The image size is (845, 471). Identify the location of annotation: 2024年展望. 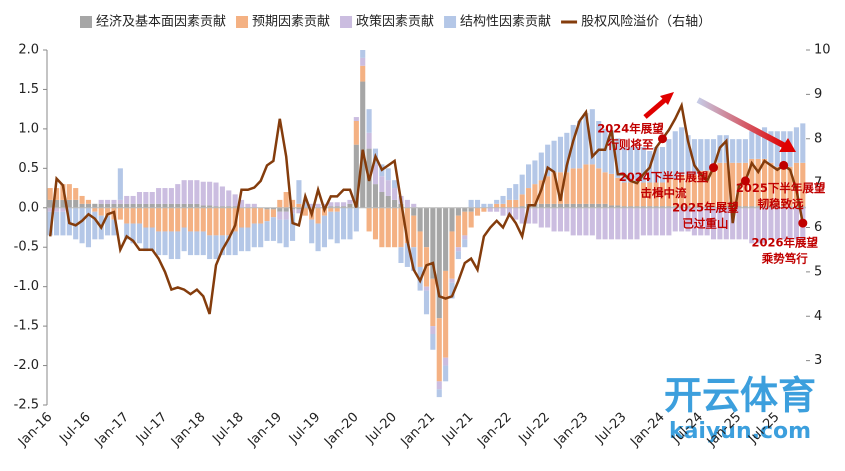
(630, 128).